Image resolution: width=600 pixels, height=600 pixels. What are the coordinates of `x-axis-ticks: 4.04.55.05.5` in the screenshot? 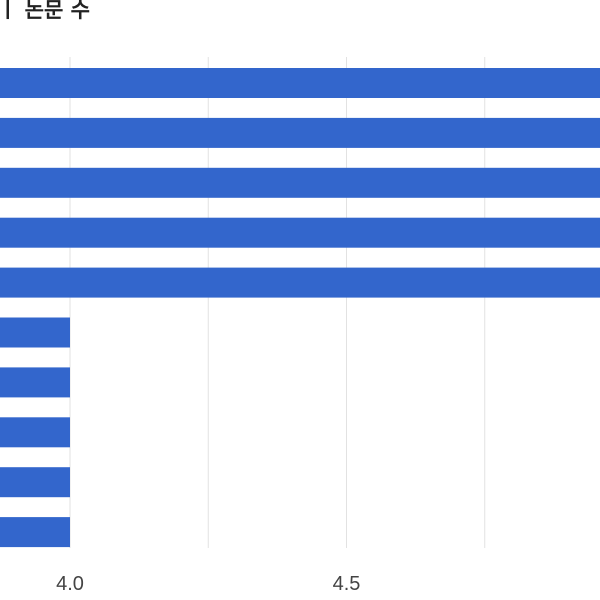 It's located at (208, 584).